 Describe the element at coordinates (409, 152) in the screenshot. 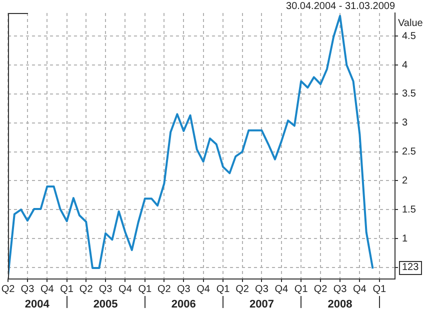

I see `y-tick-label: 2.5` at that location.